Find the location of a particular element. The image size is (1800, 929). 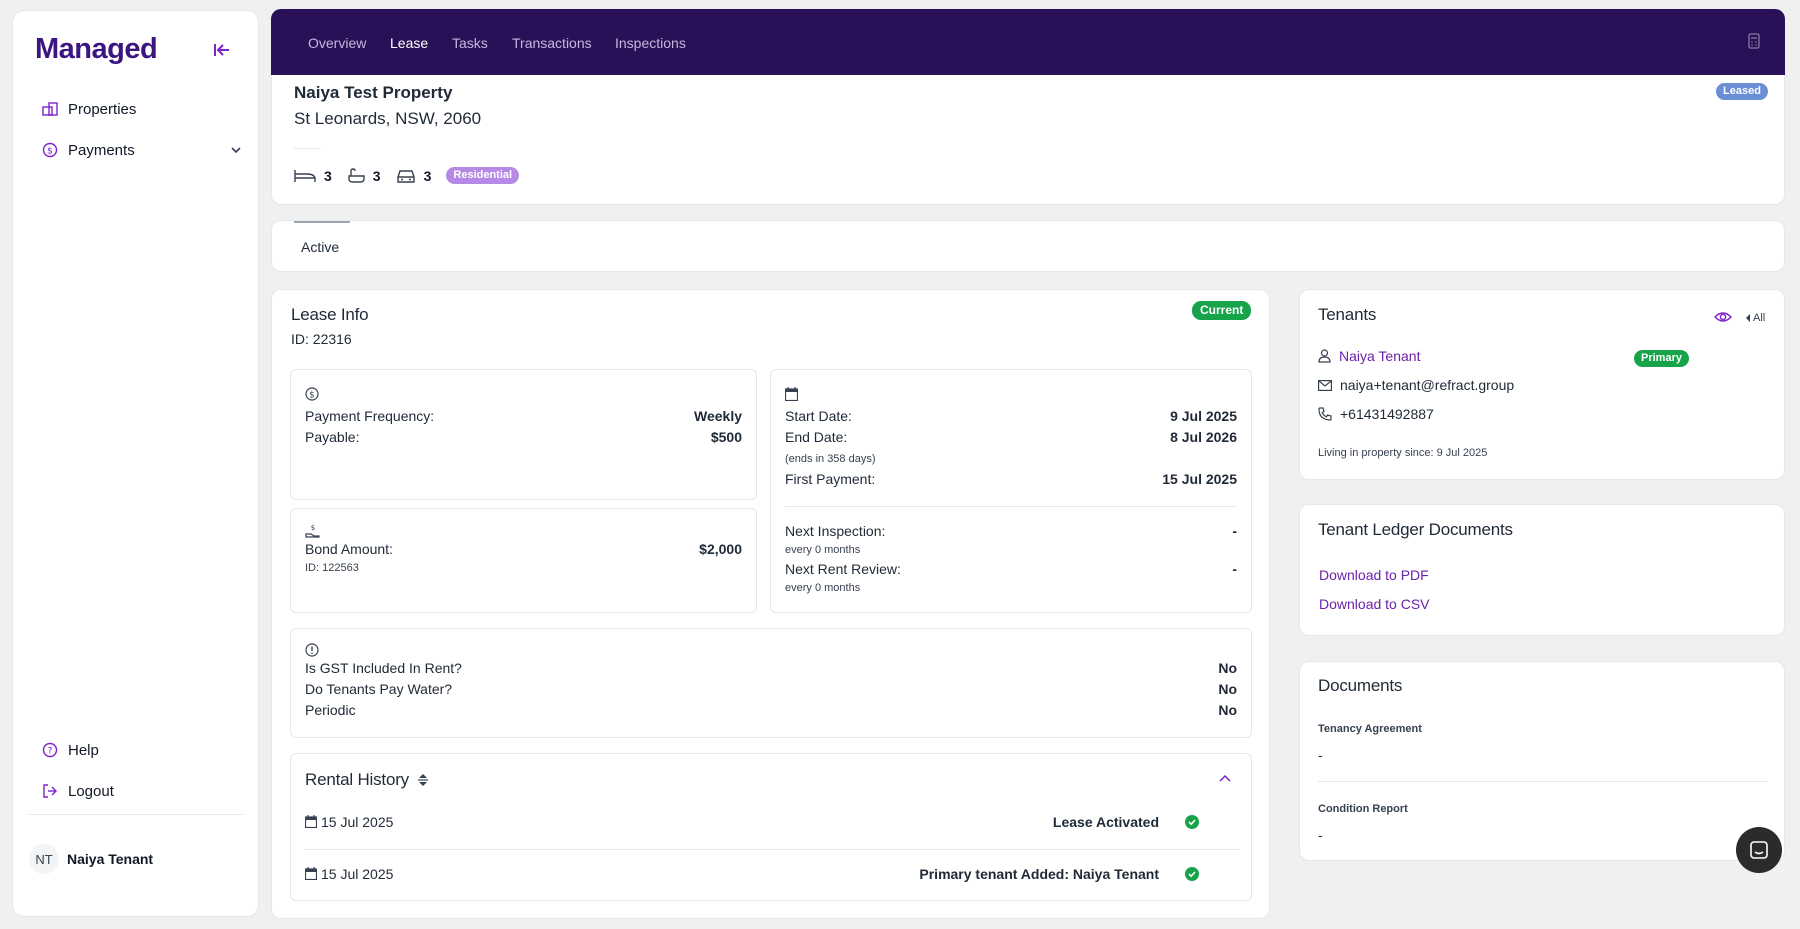

bathroom-count: 3 is located at coordinates (376, 175).